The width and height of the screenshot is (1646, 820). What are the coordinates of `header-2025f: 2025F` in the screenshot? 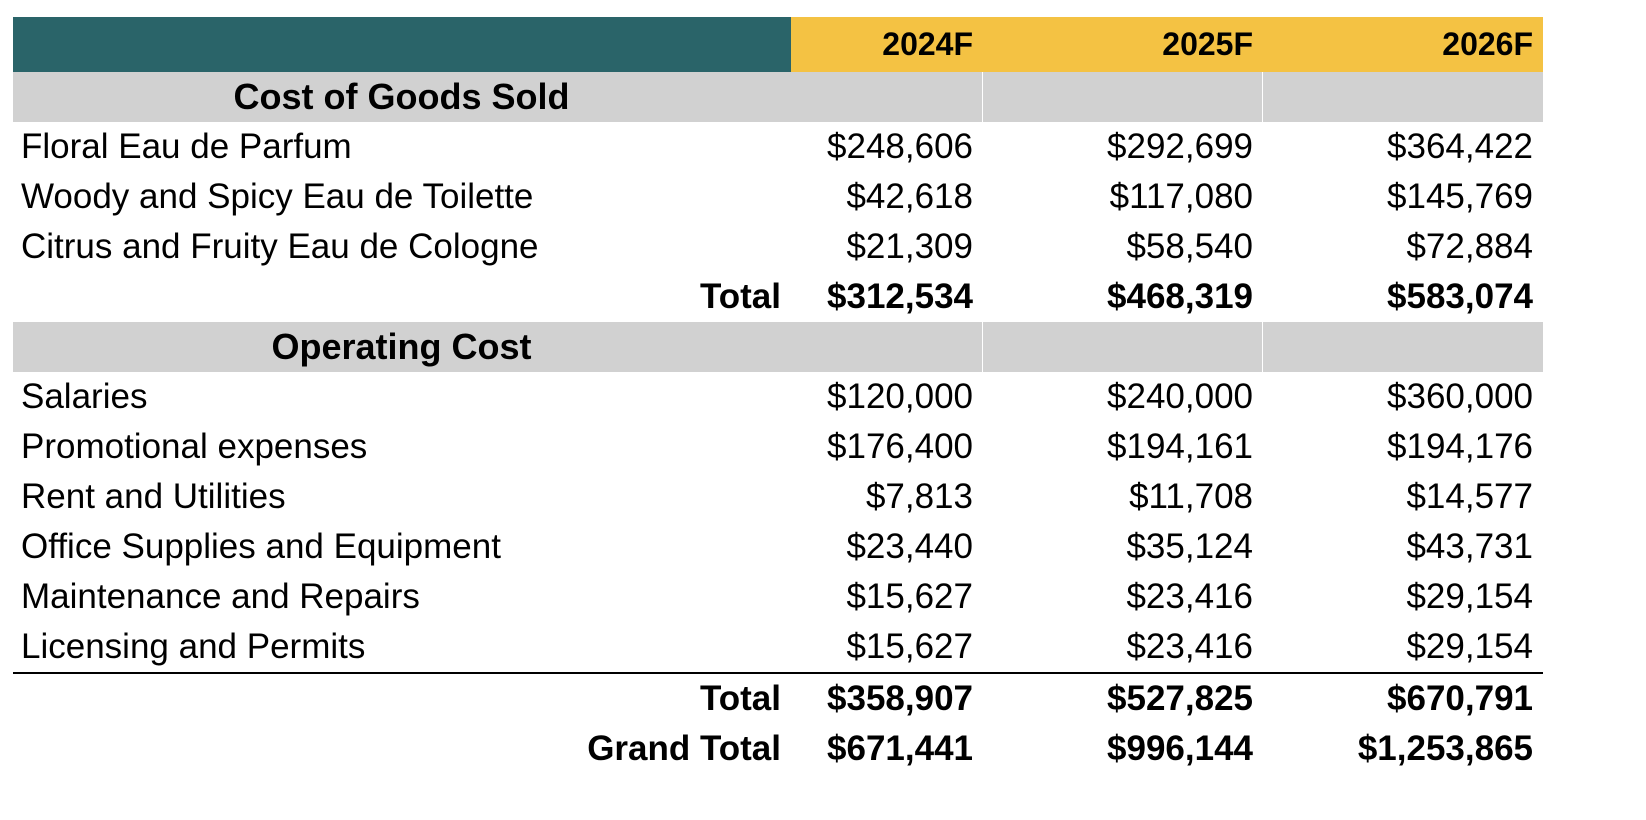 It's located at (1123, 44).